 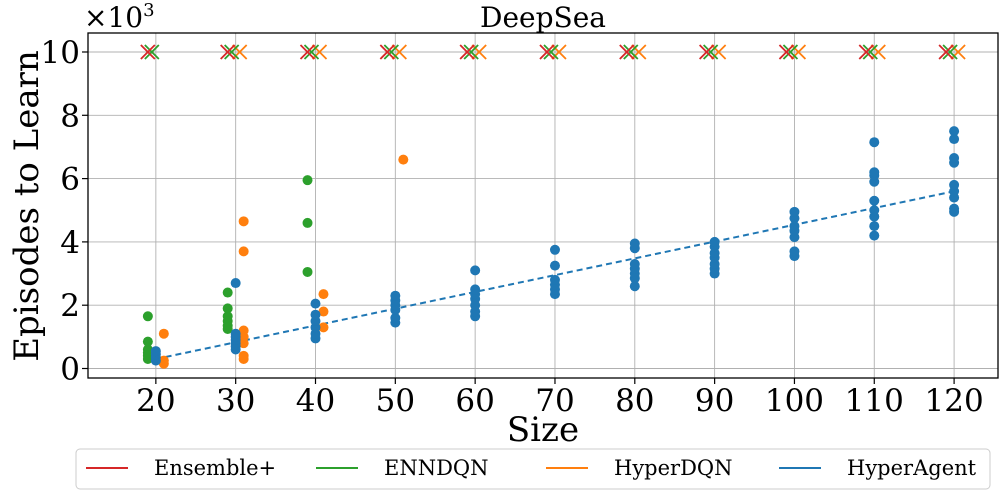 I want to click on chart-title: DeepSea, so click(x=543, y=17).